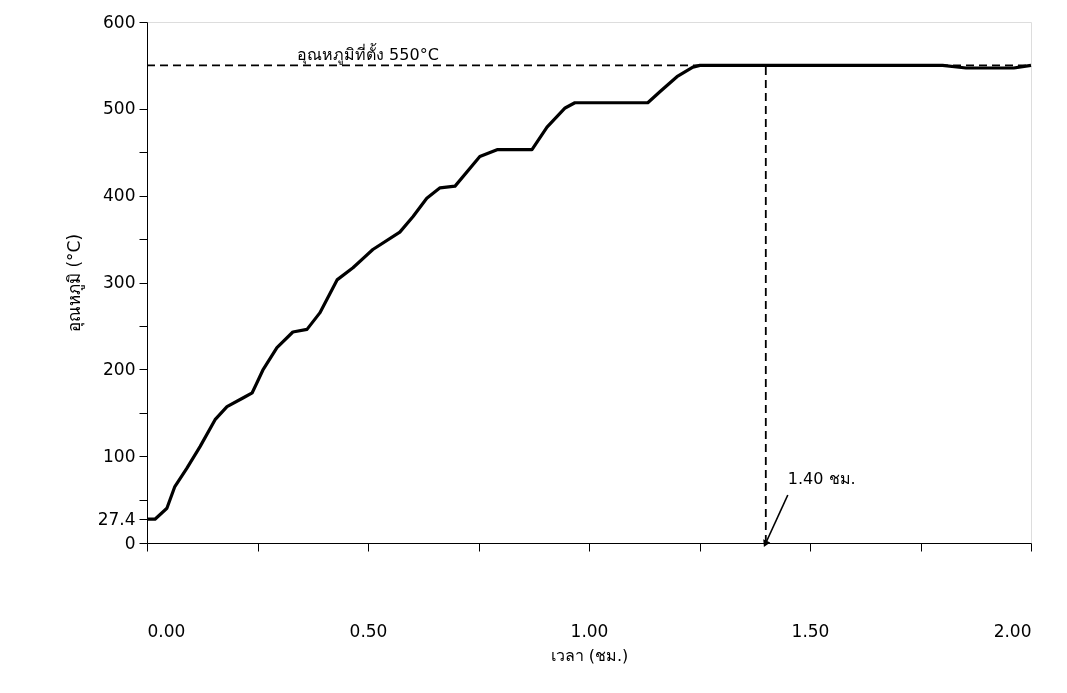  What do you see at coordinates (1012, 630) in the screenshot?
I see `x-tick-label: 2.00` at bounding box center [1012, 630].